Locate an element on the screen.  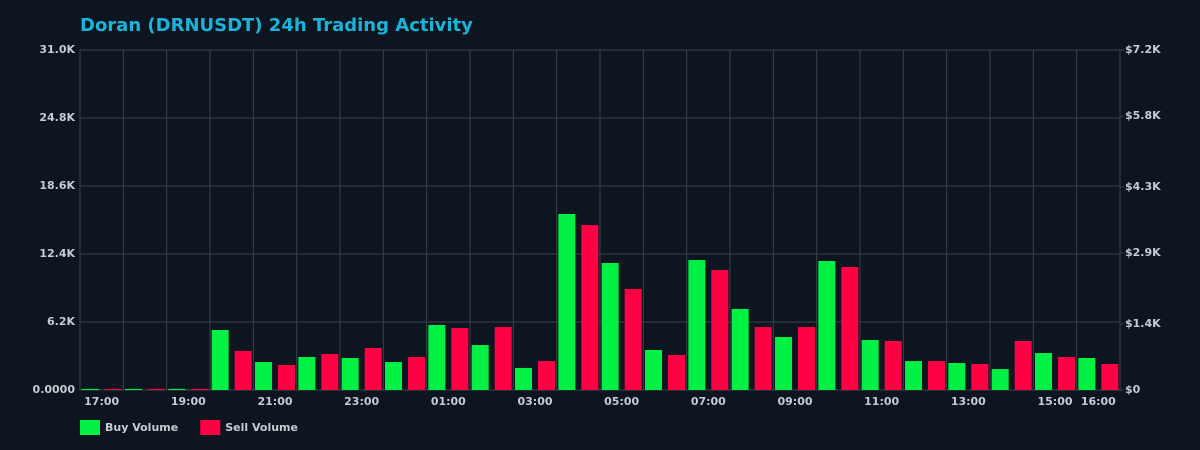
x-tick-label: 23:00 is located at coordinates (361, 401).